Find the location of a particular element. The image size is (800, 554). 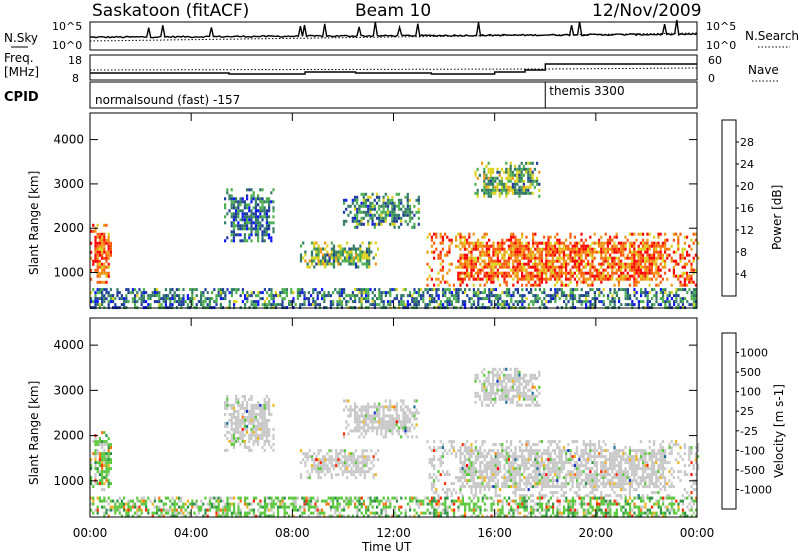

echo-cell-2035 is located at coordinates (501, 193).